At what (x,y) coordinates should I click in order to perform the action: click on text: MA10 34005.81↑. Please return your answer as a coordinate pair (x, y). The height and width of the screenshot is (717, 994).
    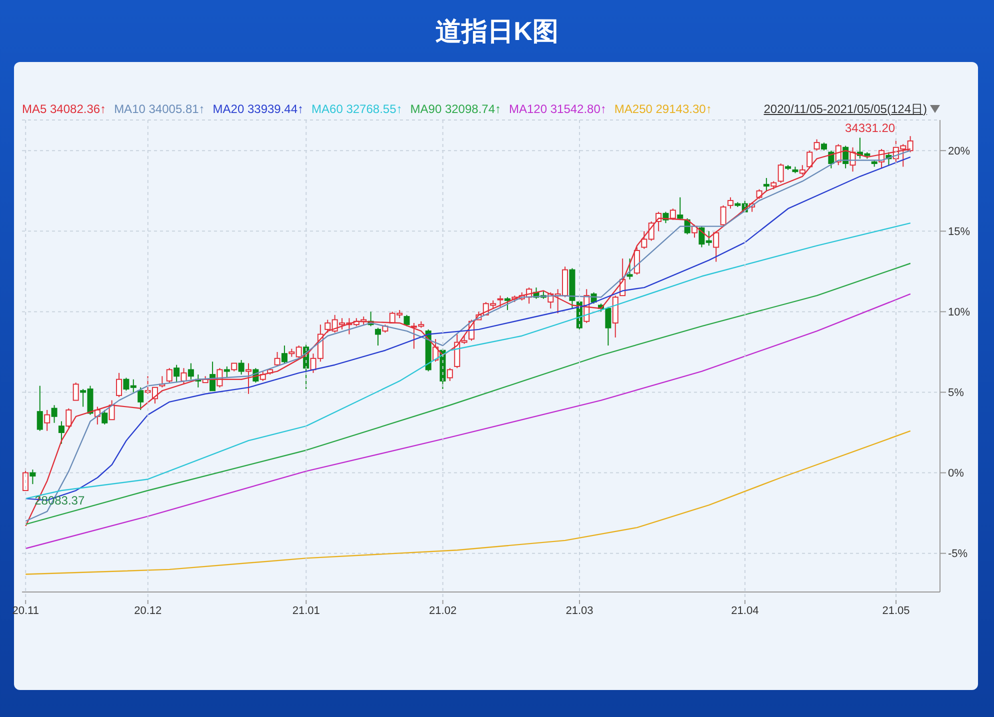
    Looking at the image, I should click on (159, 109).